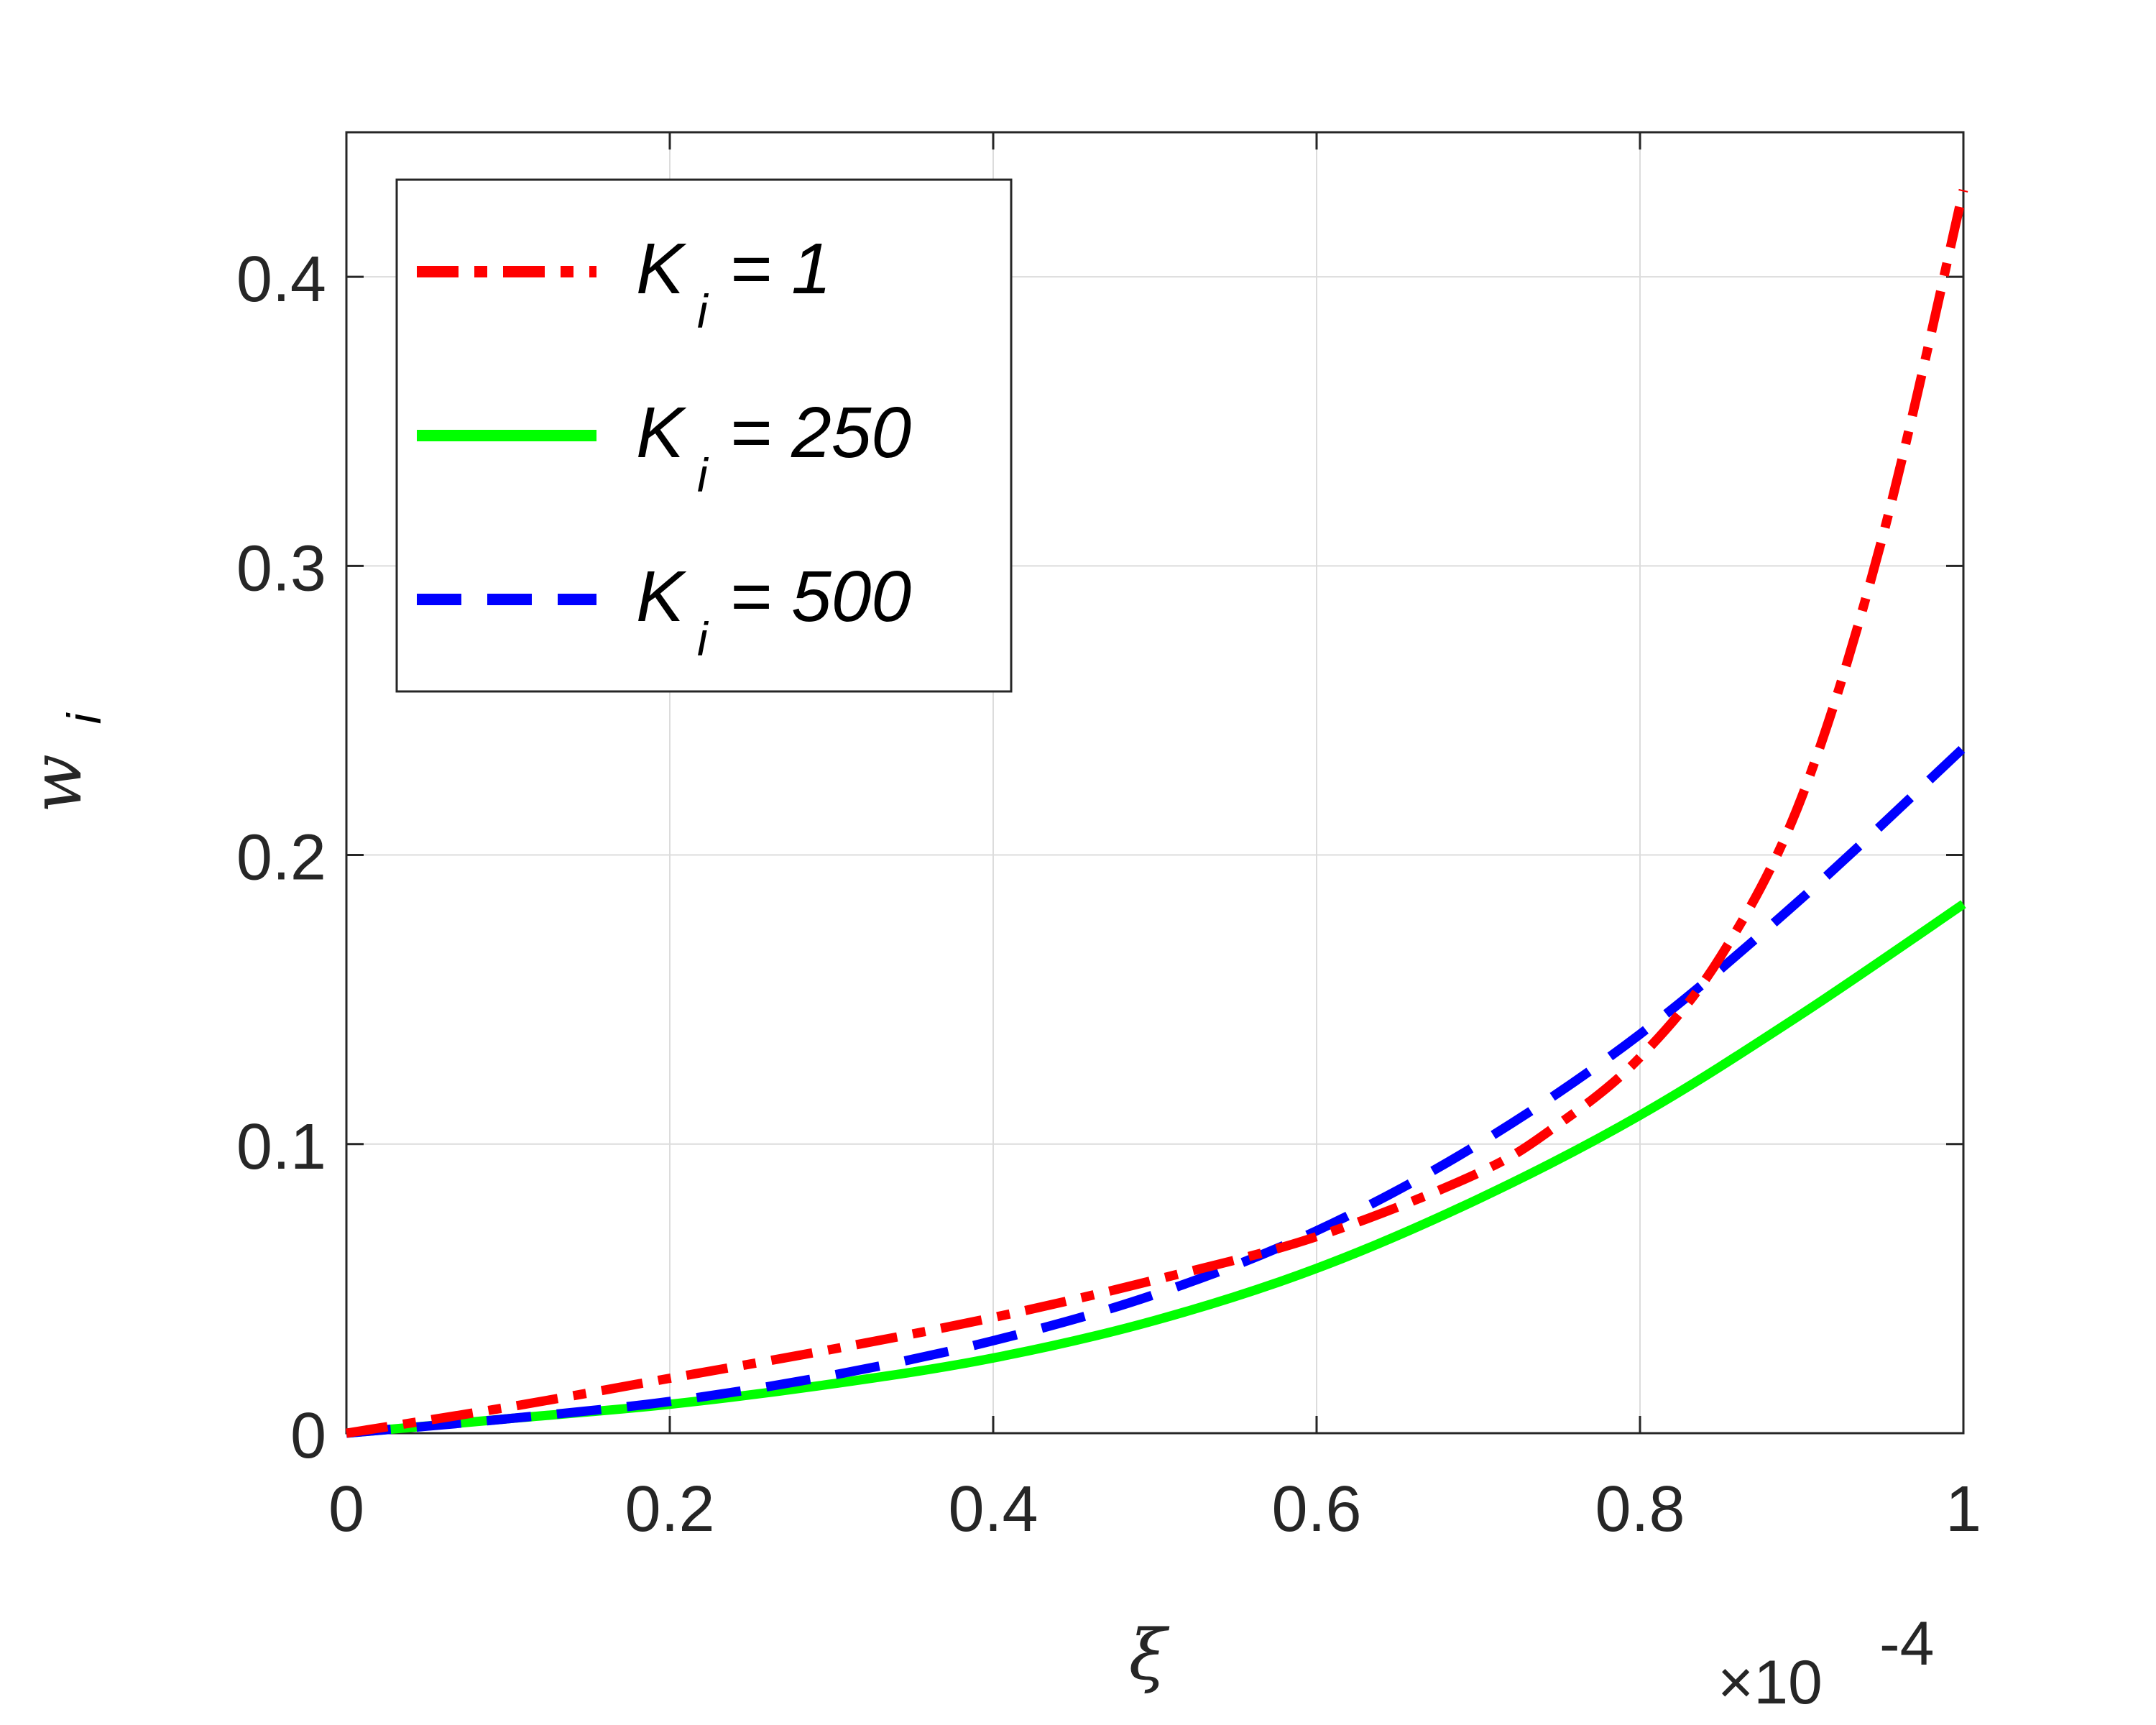 The height and width of the screenshot is (1725, 2156). Describe the element at coordinates (84, 718) in the screenshot. I see `y-axis-label-sub: i` at that location.